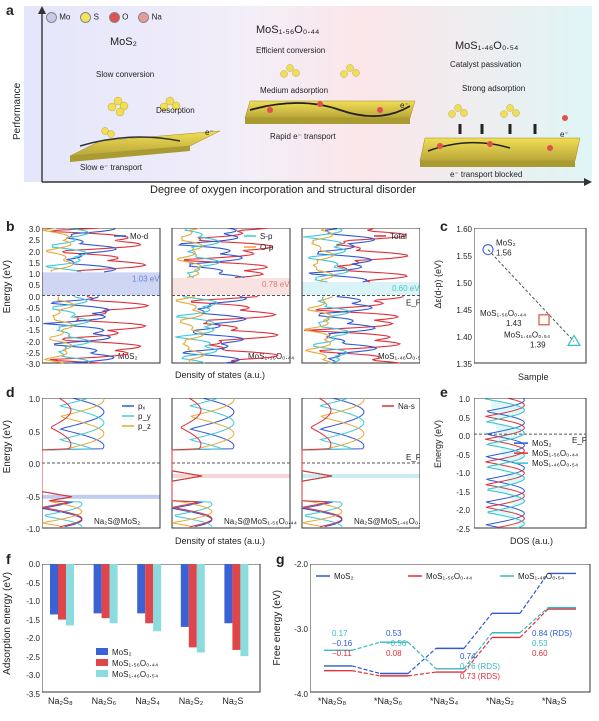 This screenshot has height=721, width=599. I want to click on annotation-value: −0.16, so click(342, 643).